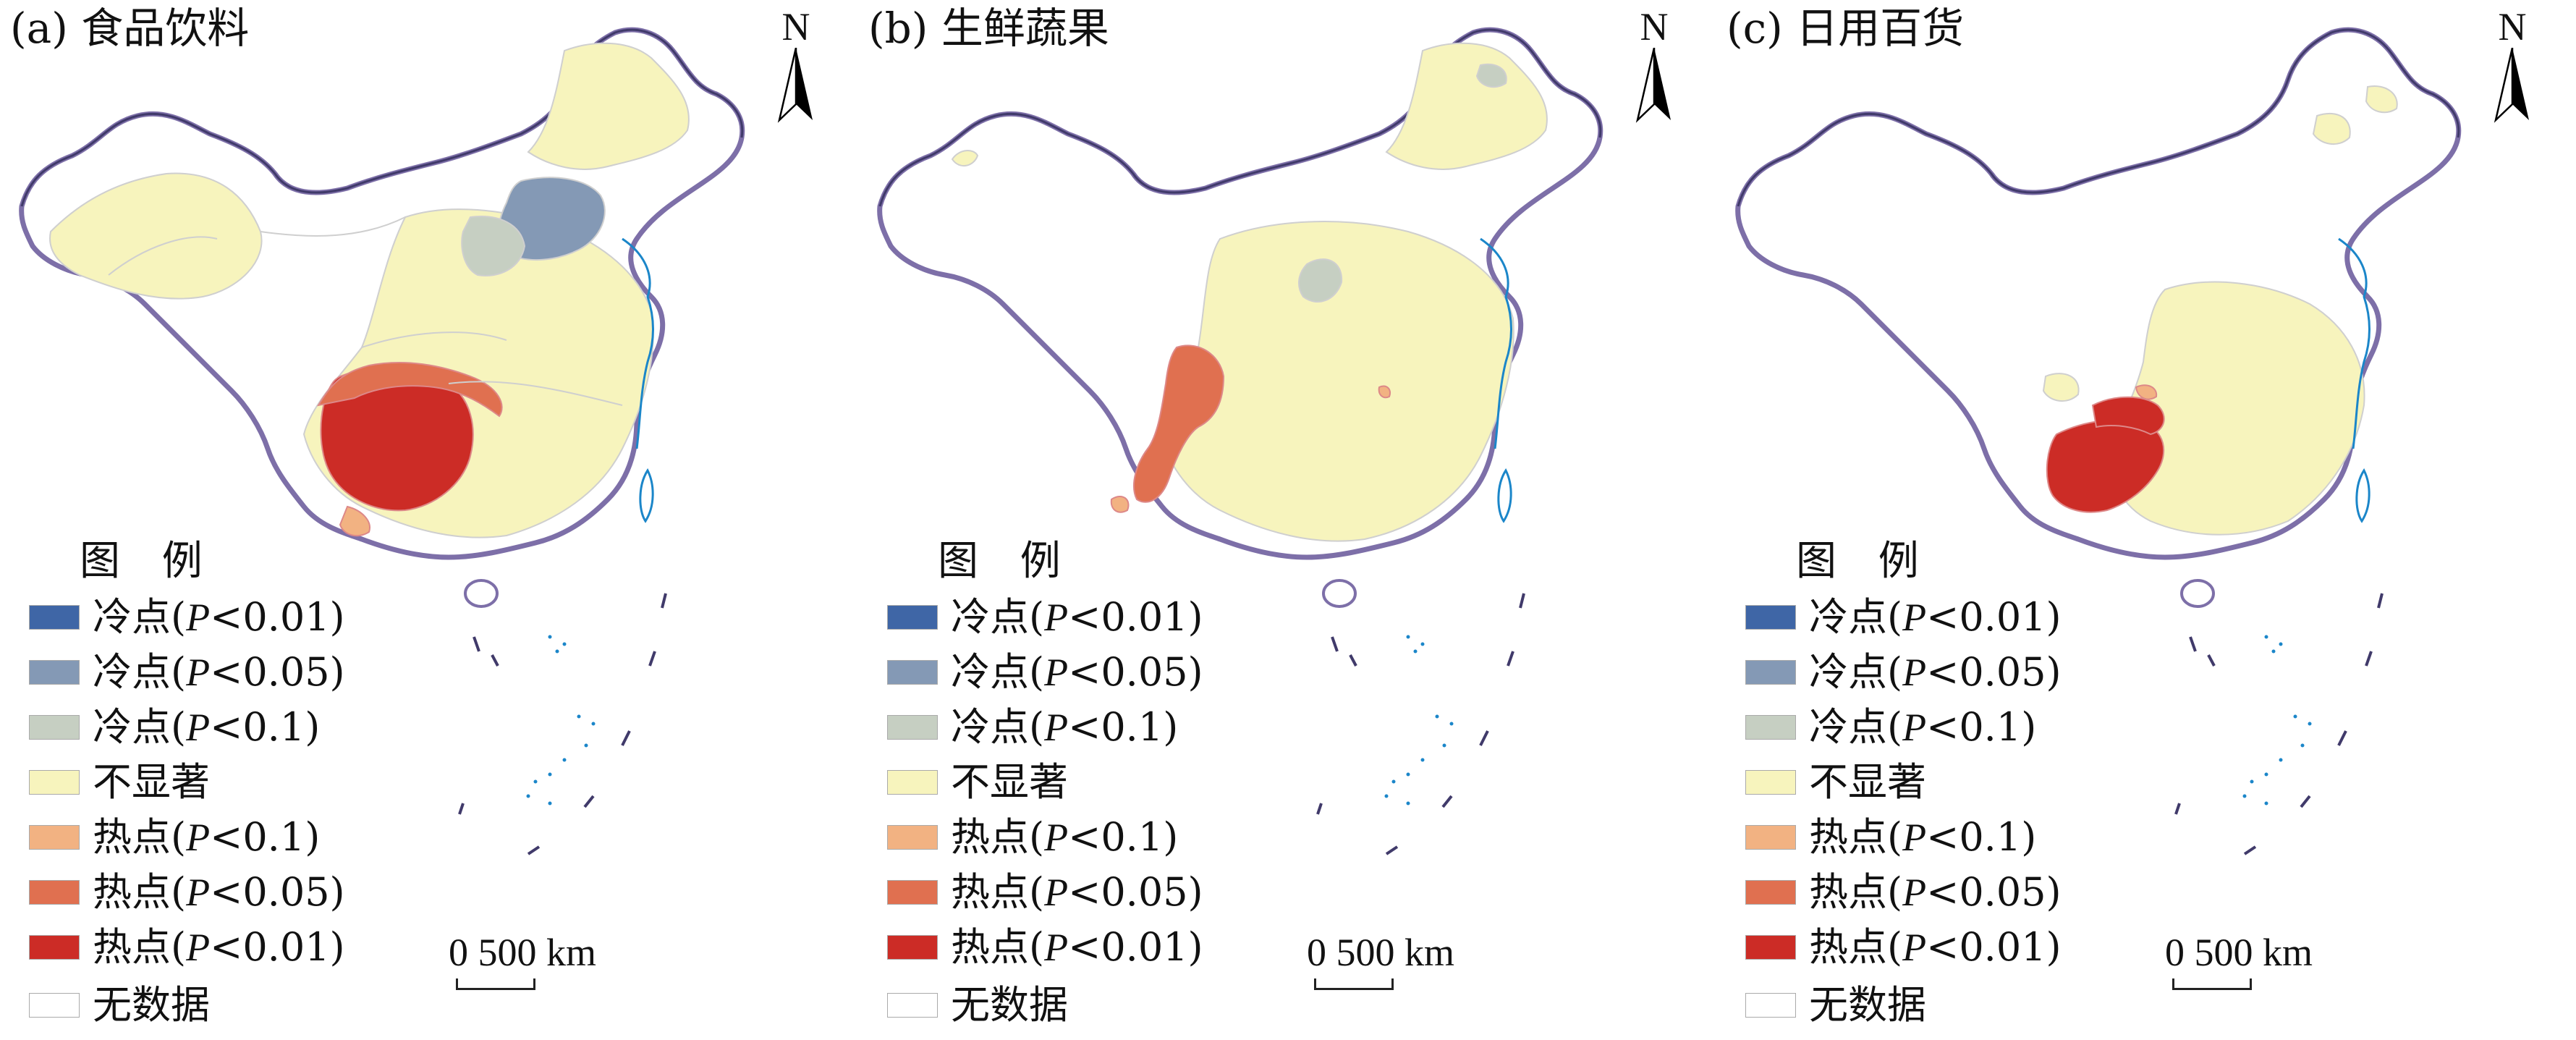  Describe the element at coordinates (1845, 28) in the screenshot. I see `panel-title: (c) 日用百货` at that location.